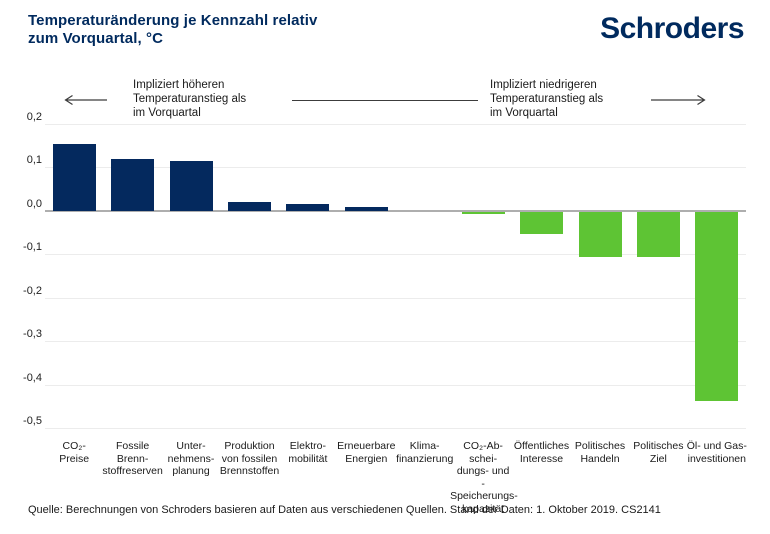 The width and height of the screenshot is (770, 534). Describe the element at coordinates (132, 458) in the screenshot. I see `x-axis-category-label: Fossile Brenn- stoffreserven` at that location.